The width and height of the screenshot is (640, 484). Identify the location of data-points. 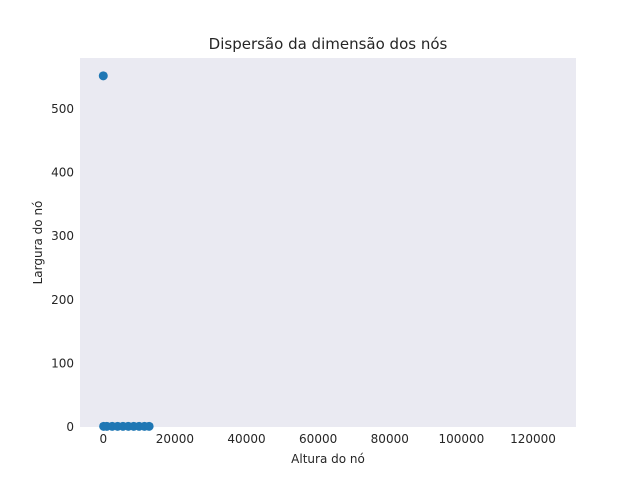
(126, 251).